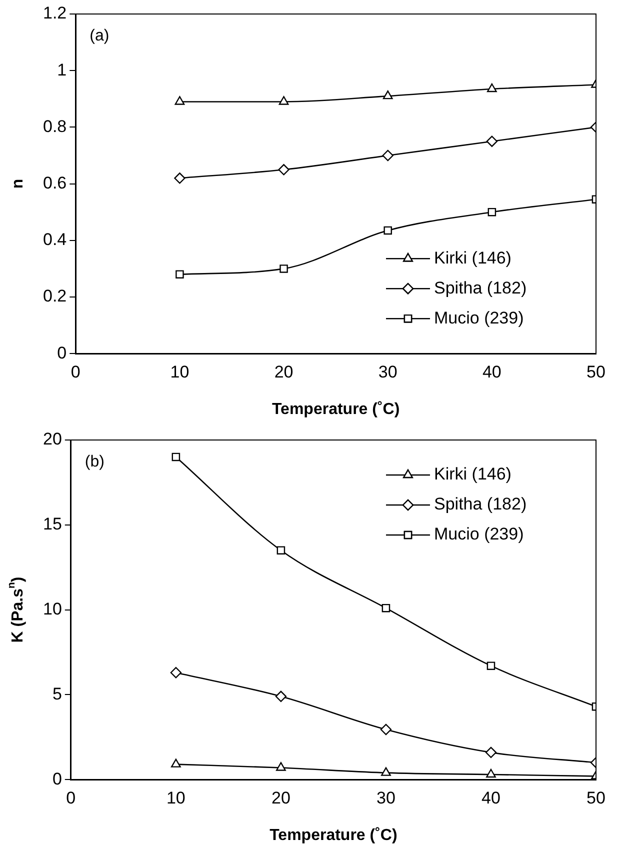 The height and width of the screenshot is (852, 624). What do you see at coordinates (17, 183) in the screenshot?
I see `y-axis-title: n` at bounding box center [17, 183].